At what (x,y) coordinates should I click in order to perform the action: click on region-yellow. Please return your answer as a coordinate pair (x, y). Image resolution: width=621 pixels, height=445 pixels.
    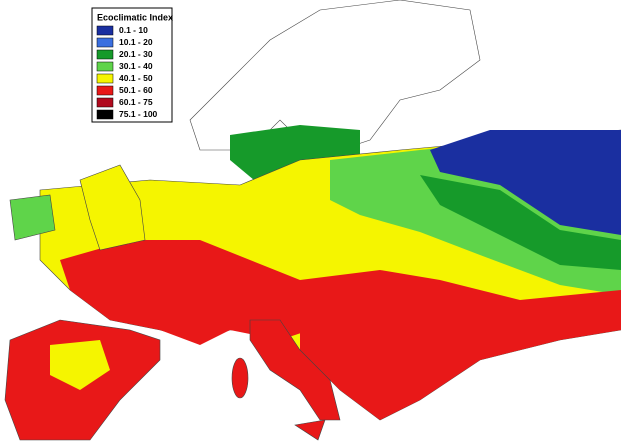
    Looking at the image, I should click on (80, 365).